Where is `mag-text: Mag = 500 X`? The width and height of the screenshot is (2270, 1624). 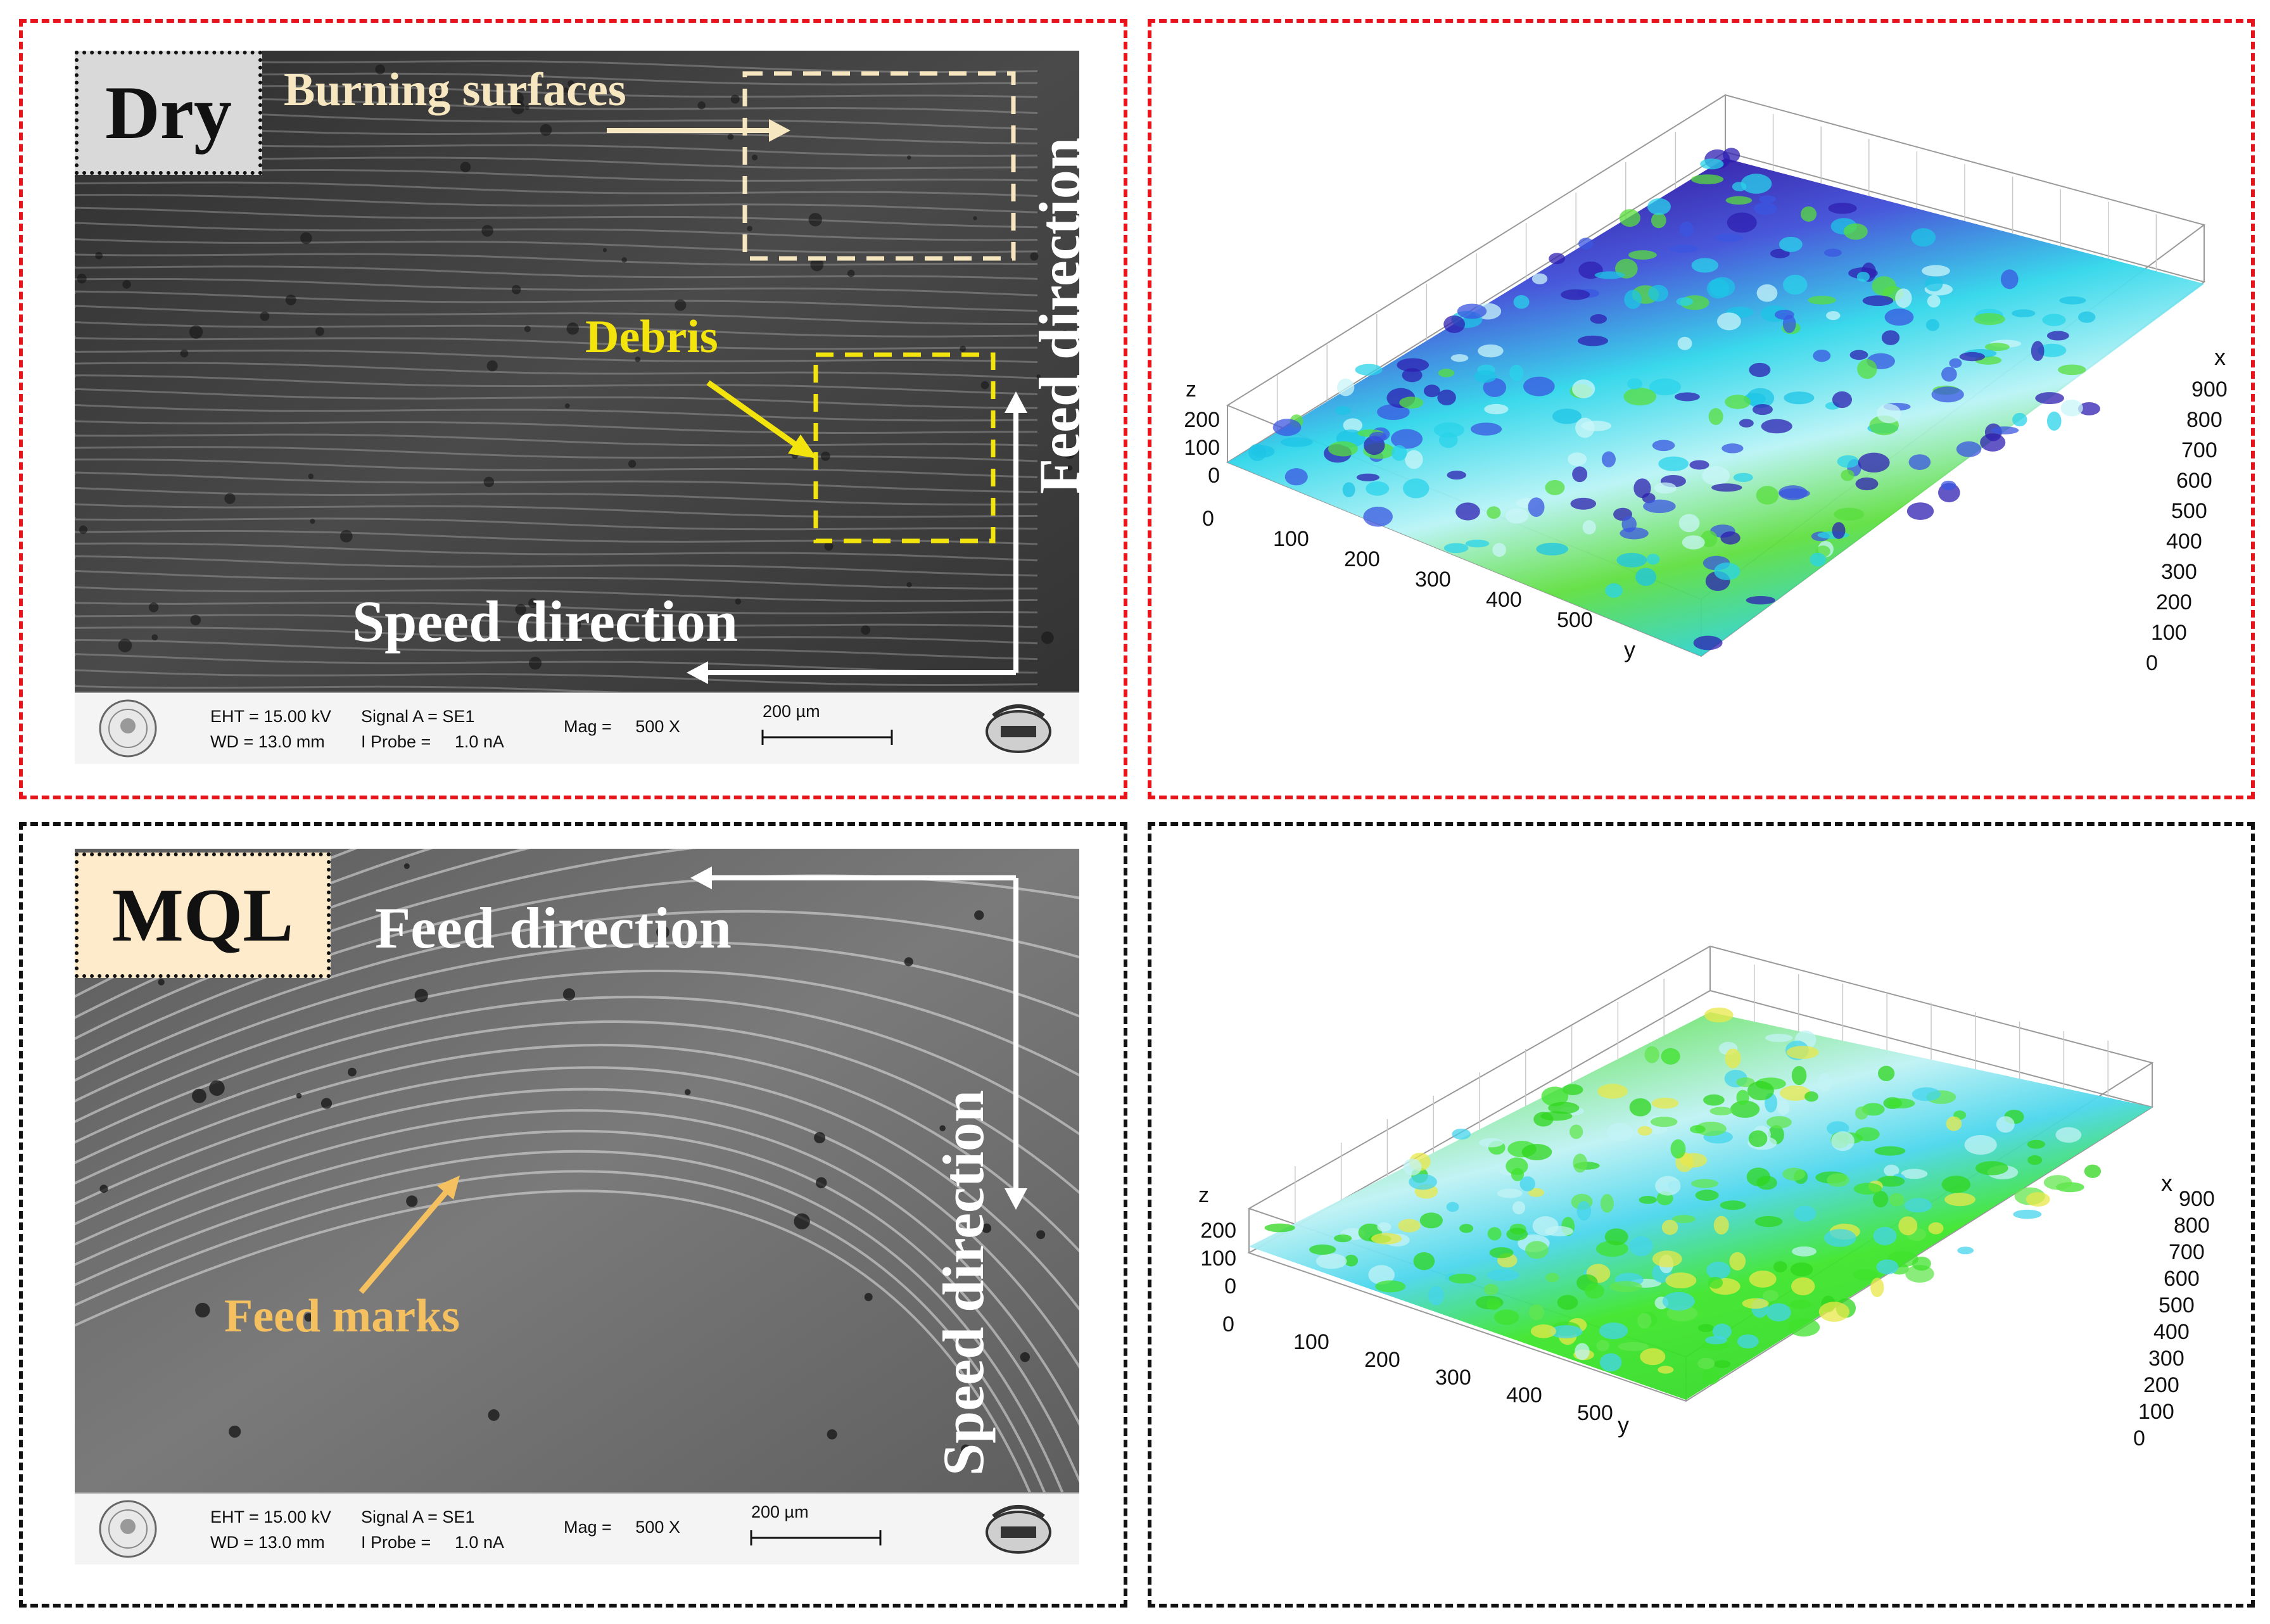
mag-text: Mag = 500 X is located at coordinates (622, 1527).